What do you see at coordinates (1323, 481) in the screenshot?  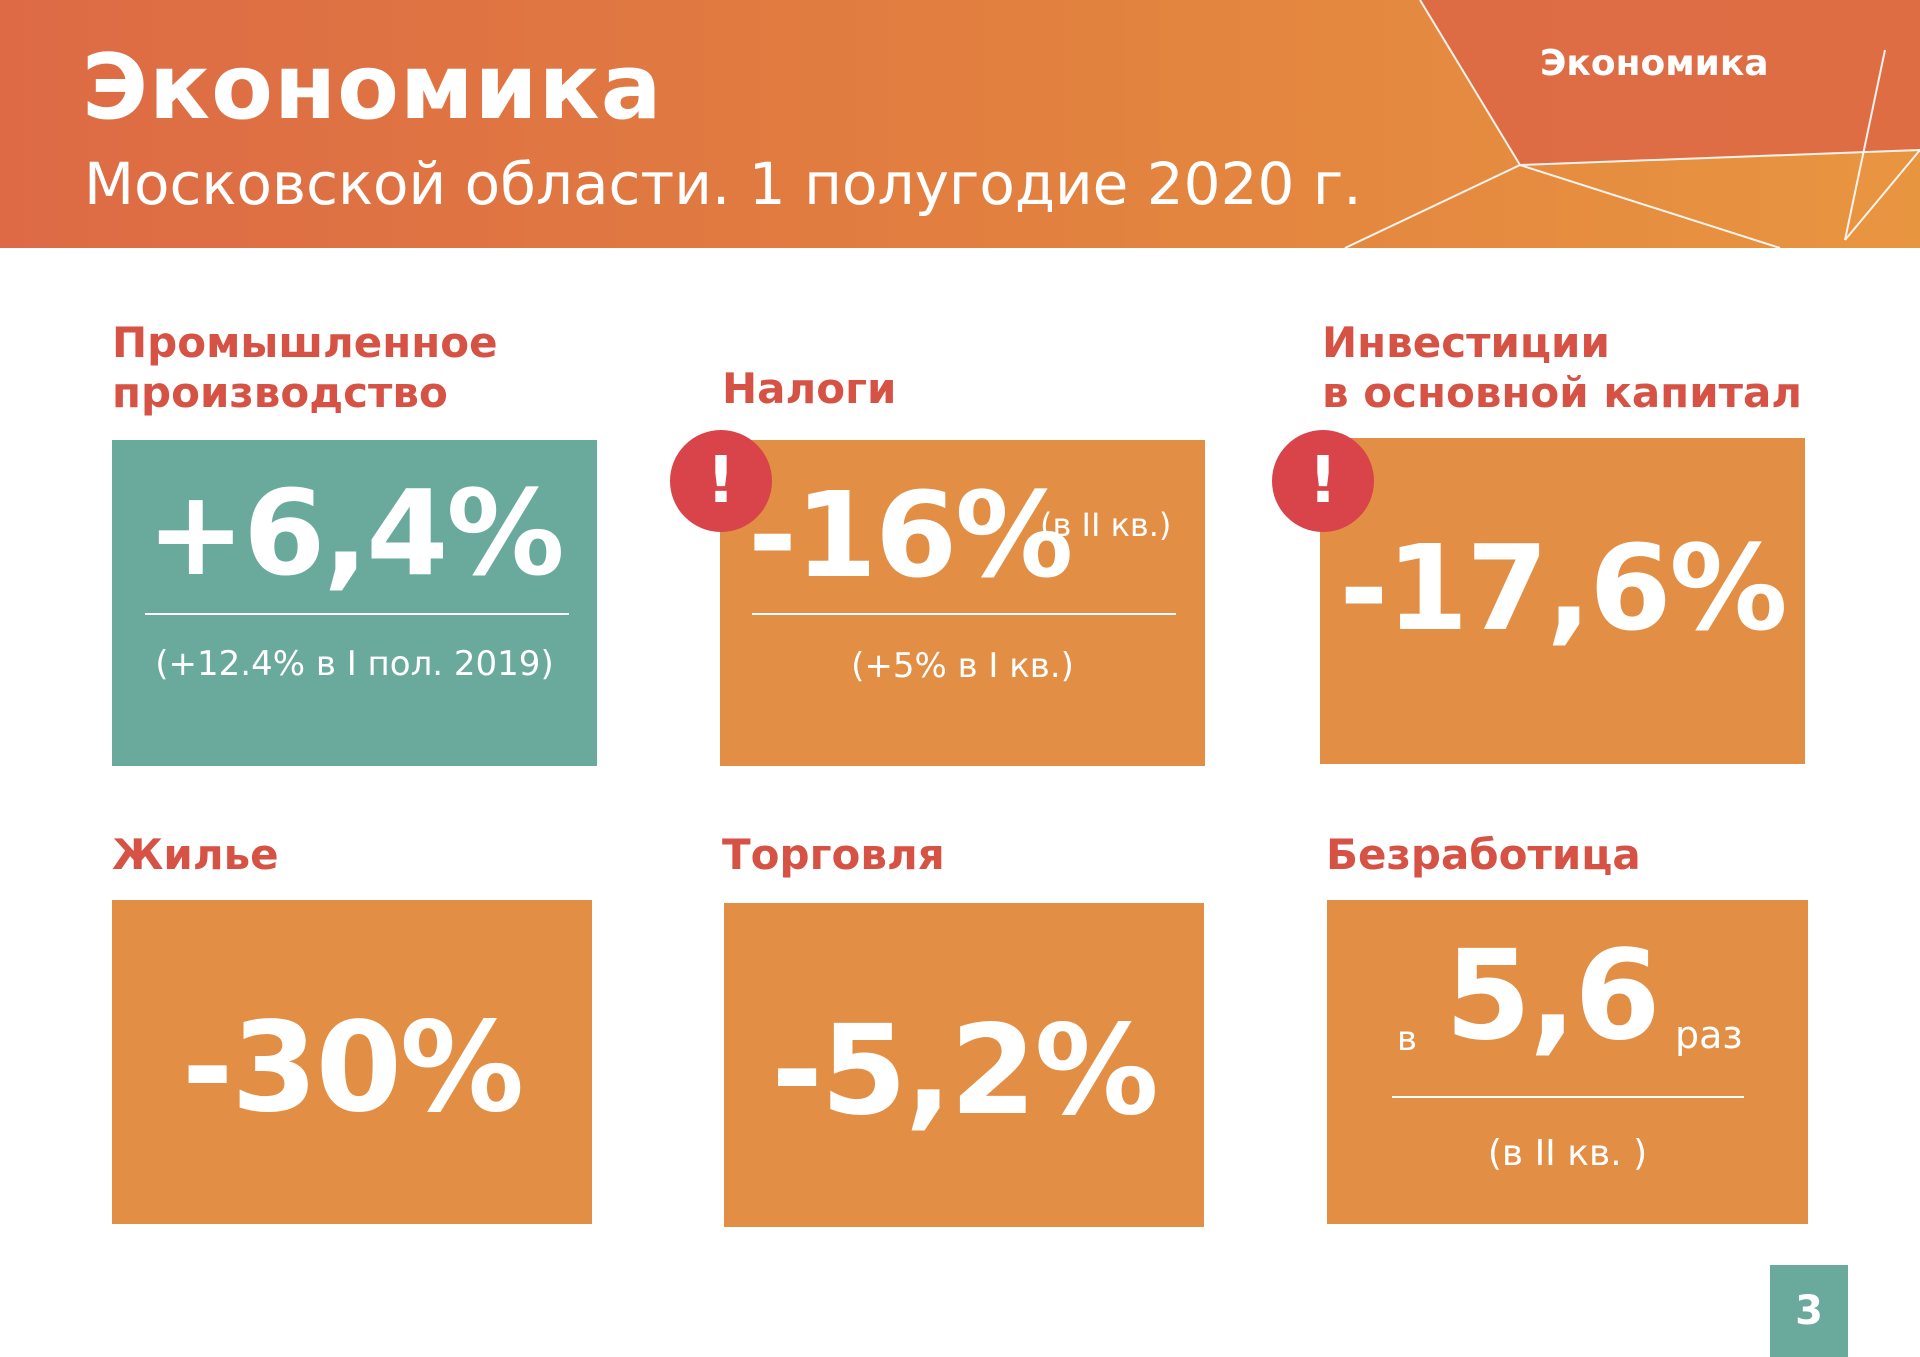 I see `investment-alert-icon: !` at bounding box center [1323, 481].